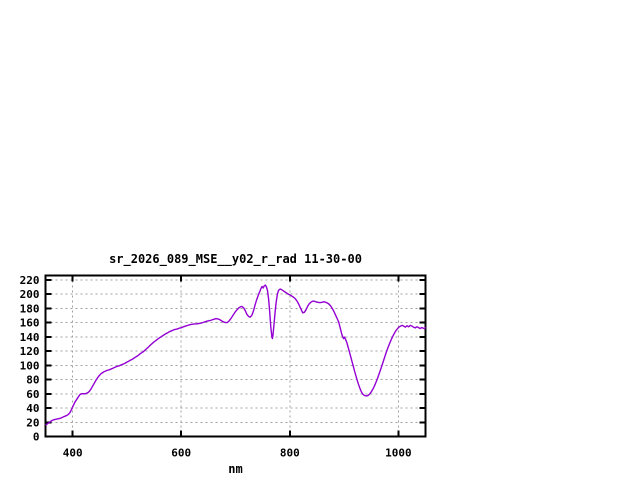 This screenshot has height=480, width=640. I want to click on y-tick-label: 60, so click(32, 394).